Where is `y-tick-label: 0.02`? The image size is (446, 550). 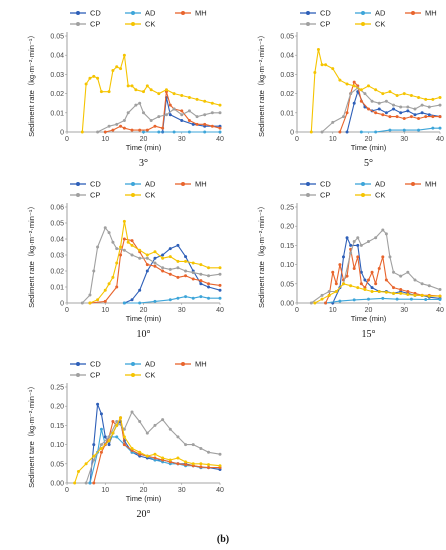
y-tick-label: 0.02 is located at coordinates (287, 94).